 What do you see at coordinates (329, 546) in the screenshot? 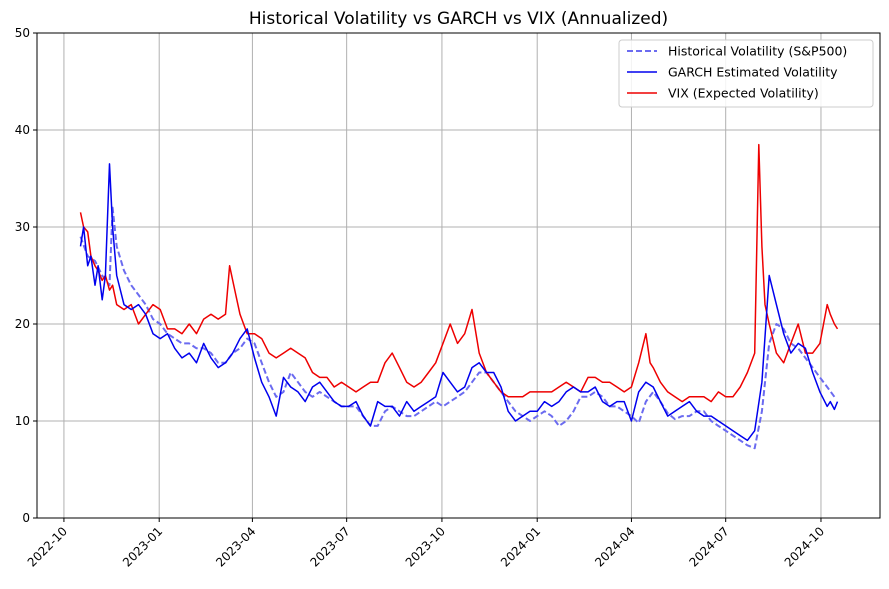
I see `x-tick-label: 2023-07` at bounding box center [329, 546].